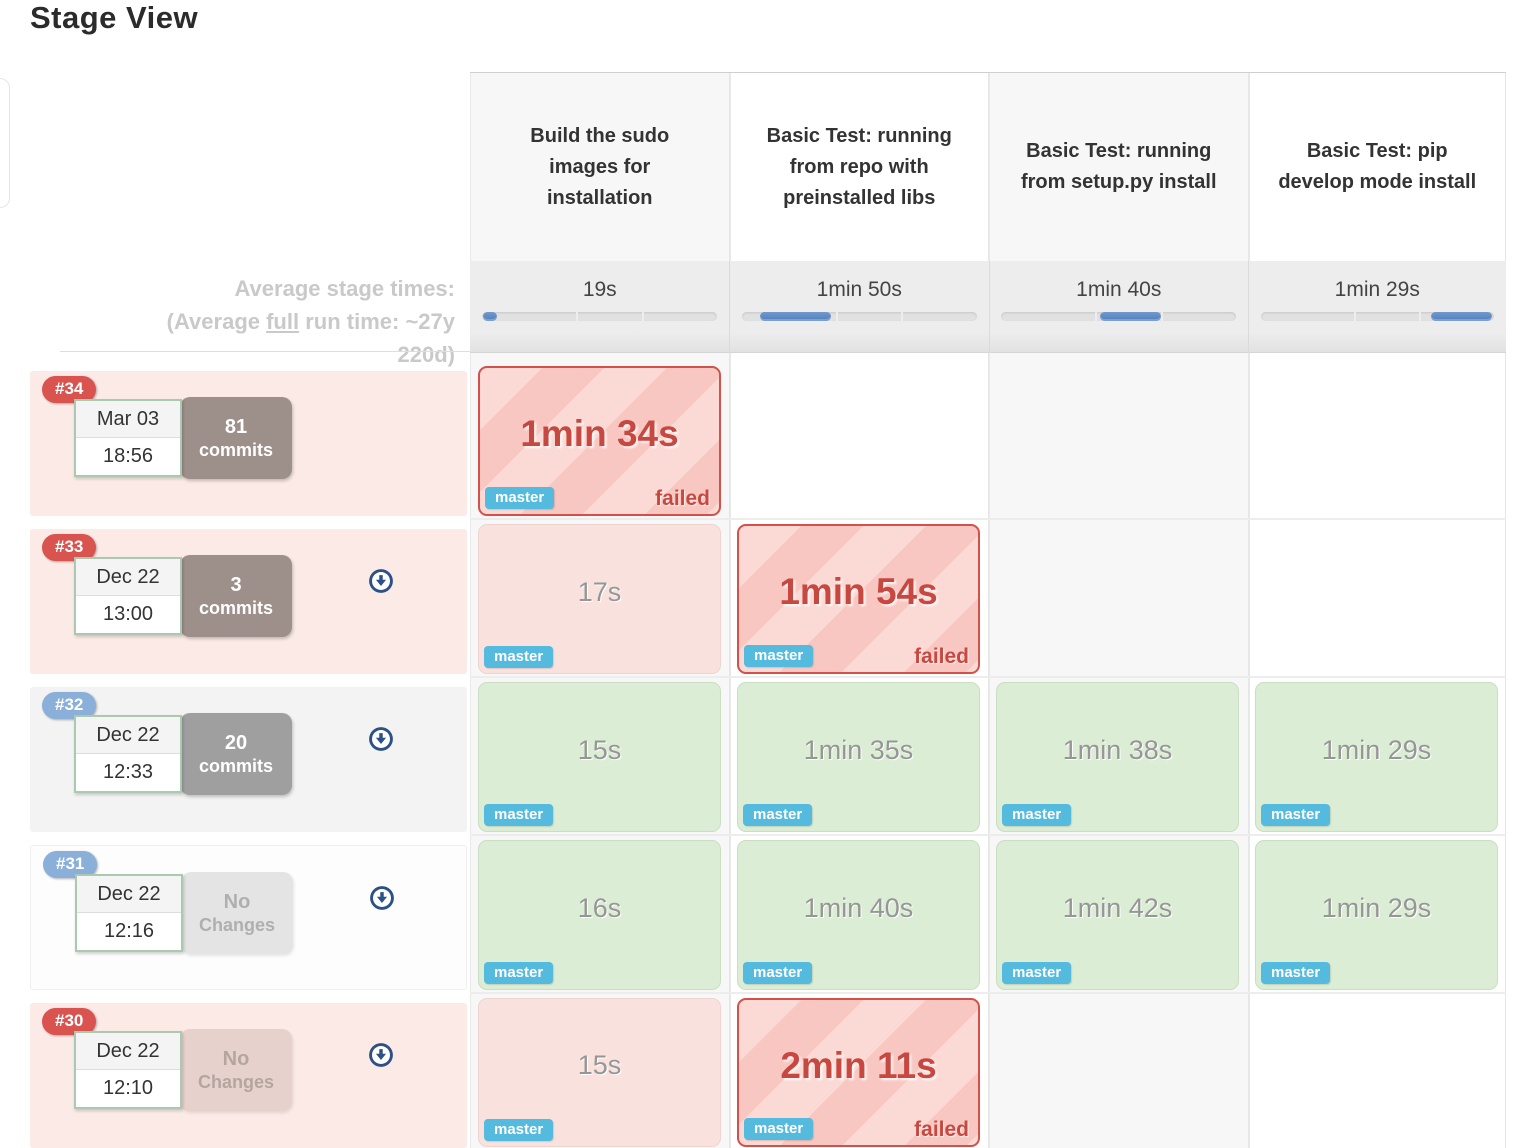  Describe the element at coordinates (128, 1088) in the screenshot. I see `build-time: 12:10` at that location.